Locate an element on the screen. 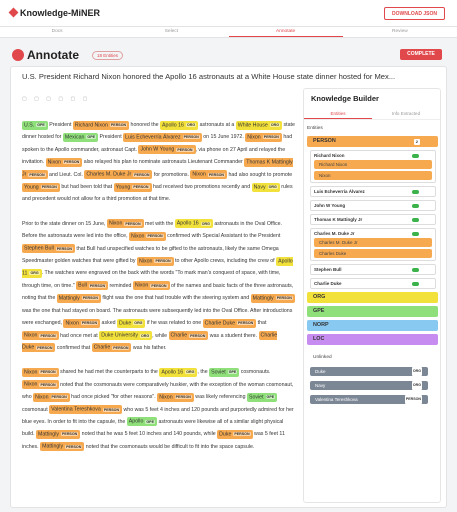  entity: Charles M. Duke Jr PERSON is located at coordinates (118, 175).